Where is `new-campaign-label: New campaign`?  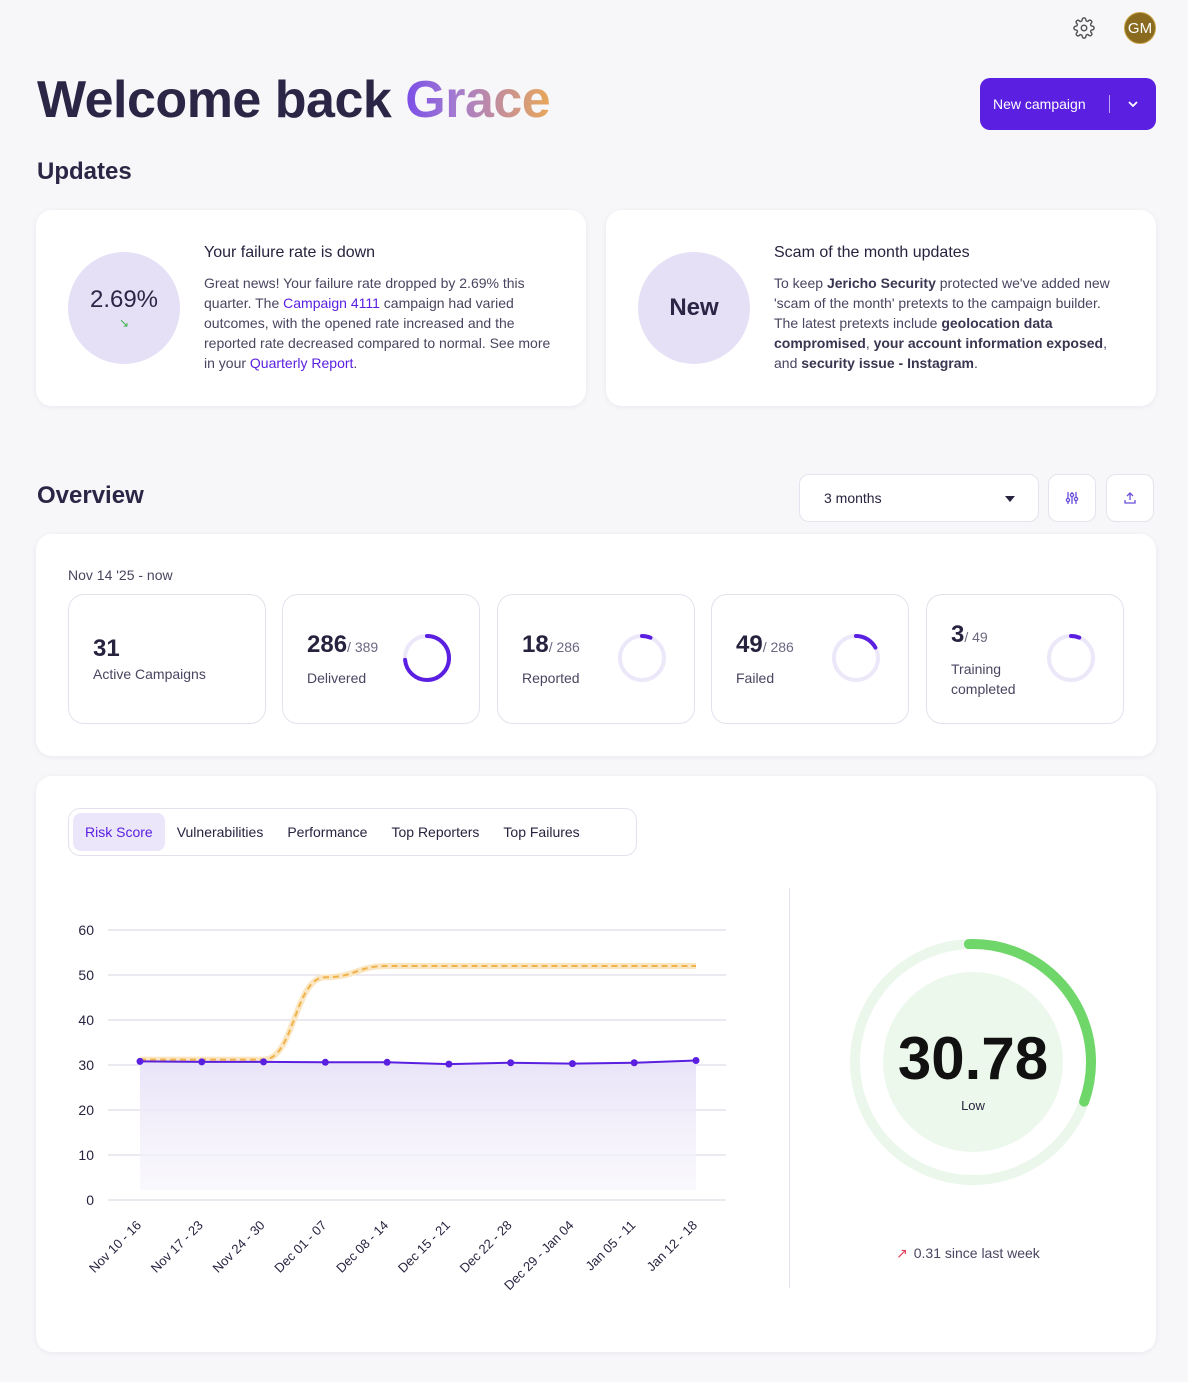
new-campaign-label: New campaign is located at coordinates (1039, 104).